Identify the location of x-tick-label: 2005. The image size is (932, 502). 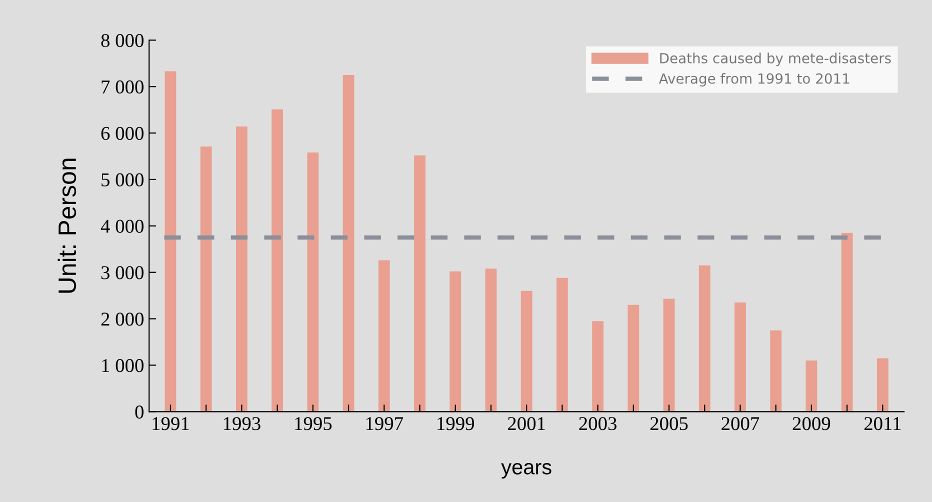
(669, 423).